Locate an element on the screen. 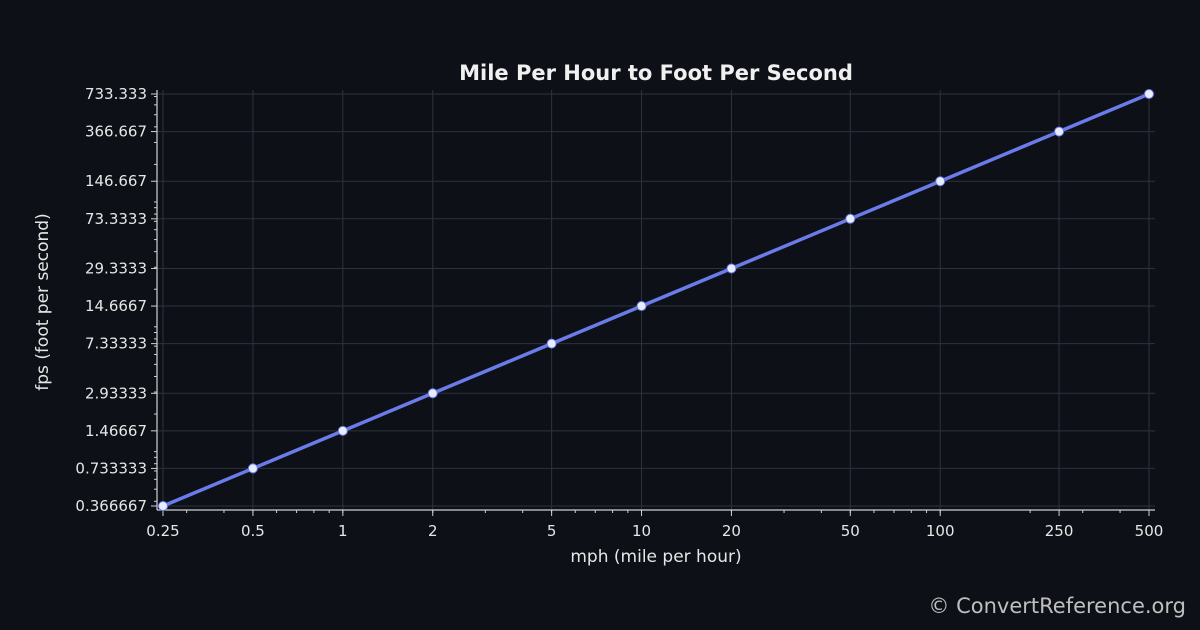 Image resolution: width=1200 pixels, height=630 pixels. y-tick-label-0: 0.366667 is located at coordinates (111, 506).